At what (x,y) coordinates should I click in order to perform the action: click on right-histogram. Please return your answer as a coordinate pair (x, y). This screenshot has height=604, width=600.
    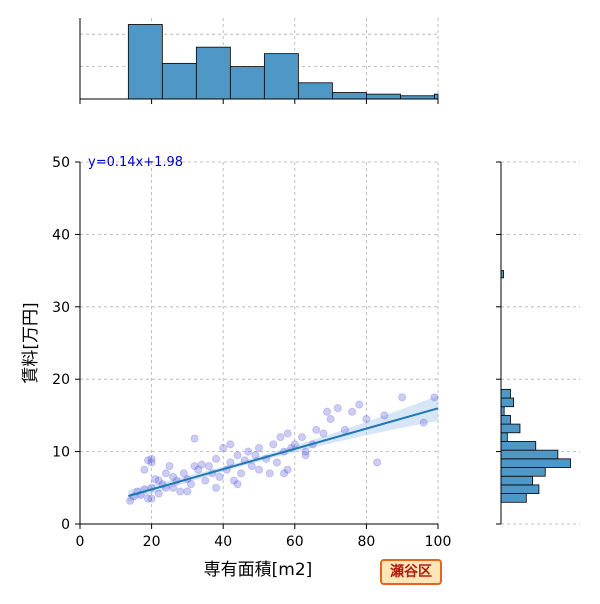
    Looking at the image, I should click on (538, 343).